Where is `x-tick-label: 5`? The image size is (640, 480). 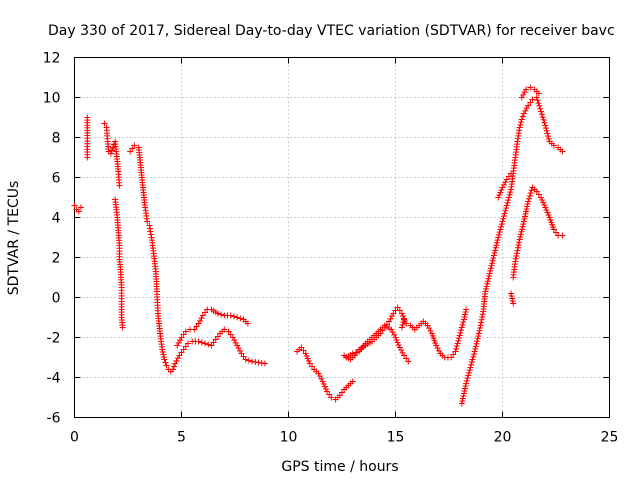 x-tick-label: 5 is located at coordinates (181, 438).